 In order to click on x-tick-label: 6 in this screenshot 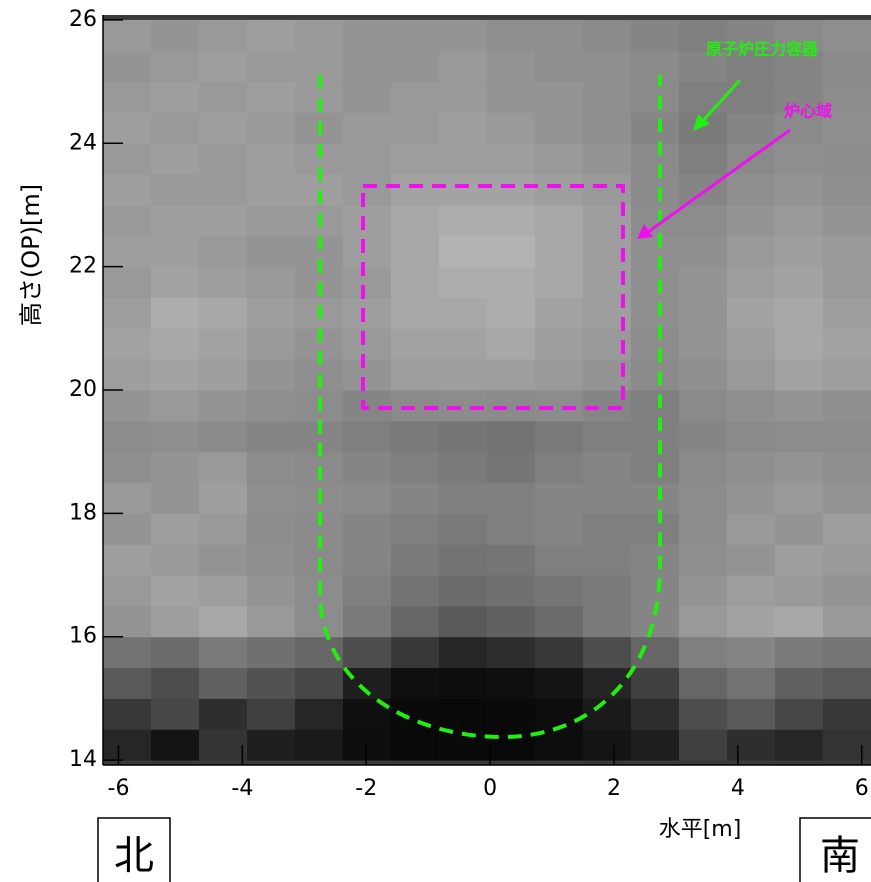, I will do `click(862, 788)`.